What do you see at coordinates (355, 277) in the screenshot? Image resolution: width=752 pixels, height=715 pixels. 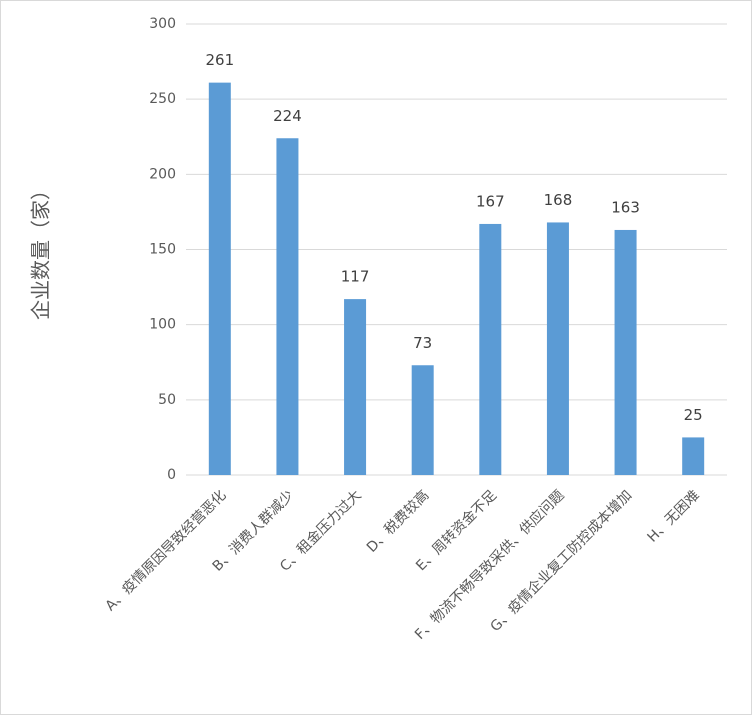 I see `value-label: 117` at bounding box center [355, 277].